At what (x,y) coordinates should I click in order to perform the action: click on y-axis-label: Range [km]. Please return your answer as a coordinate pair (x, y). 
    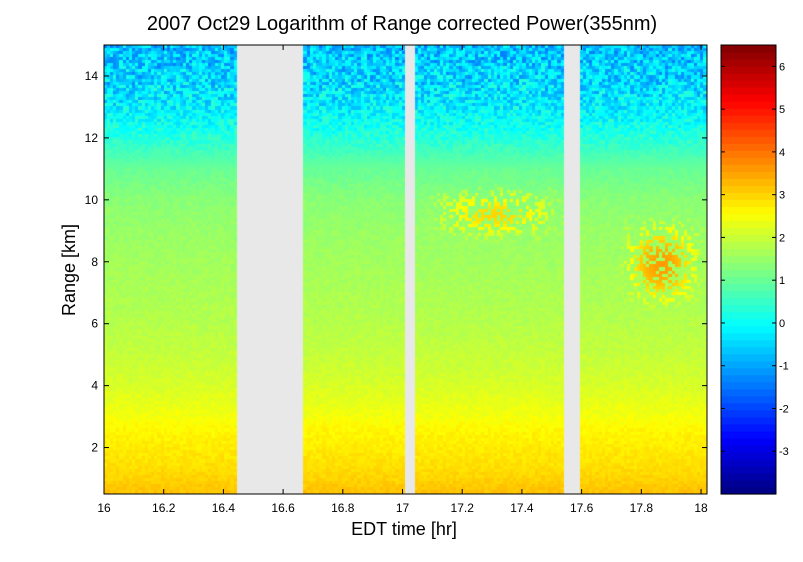
    Looking at the image, I should click on (69, 270).